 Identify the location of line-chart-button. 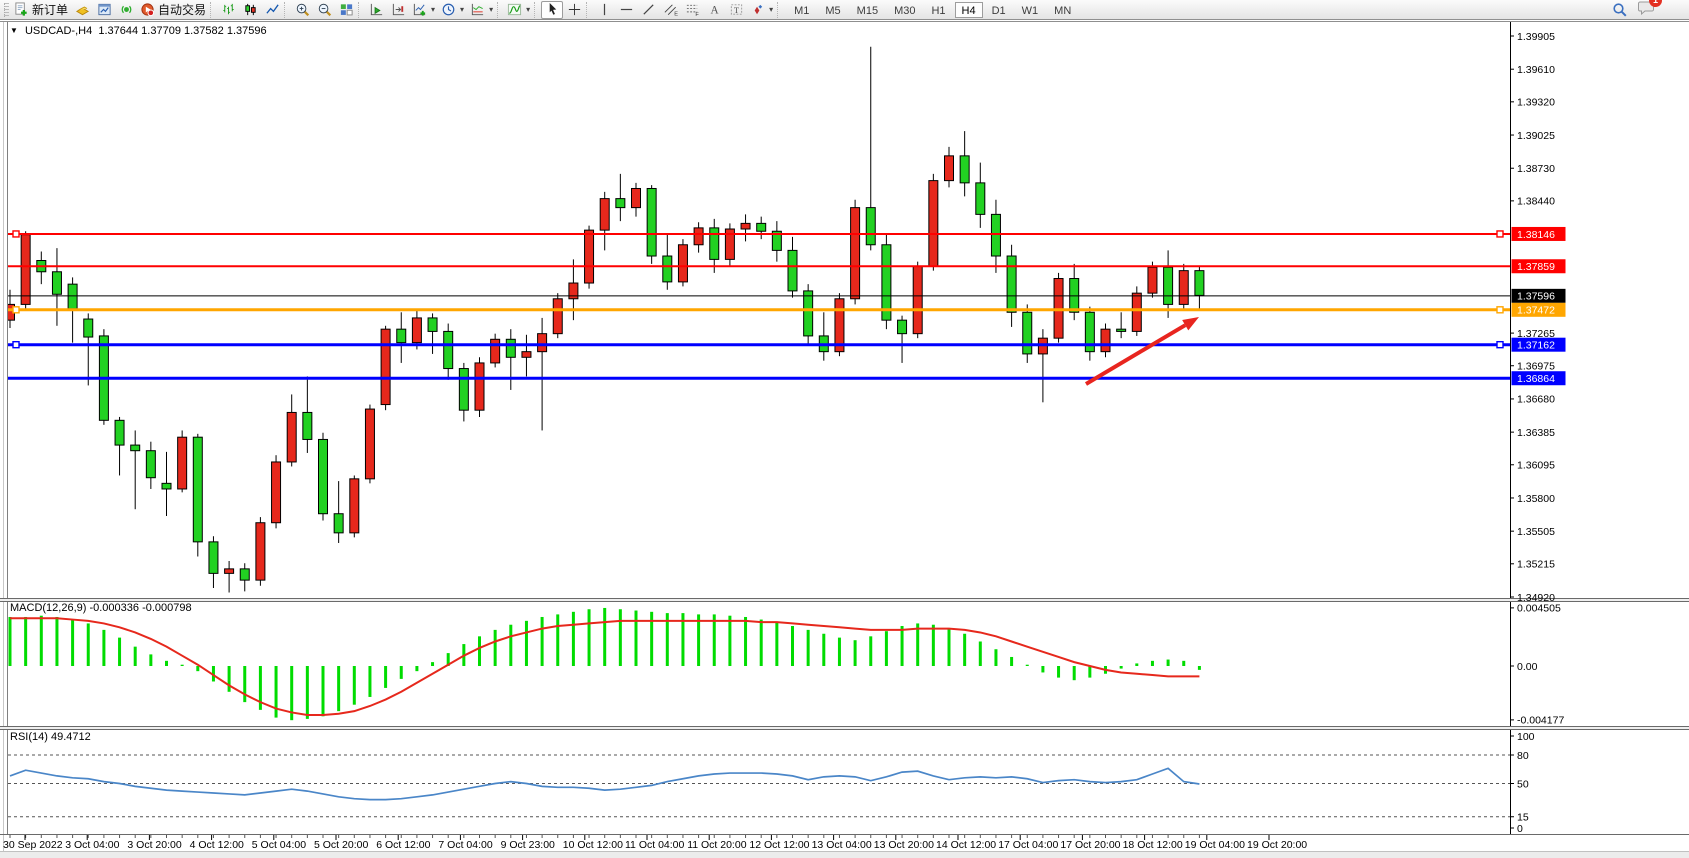
(272, 10).